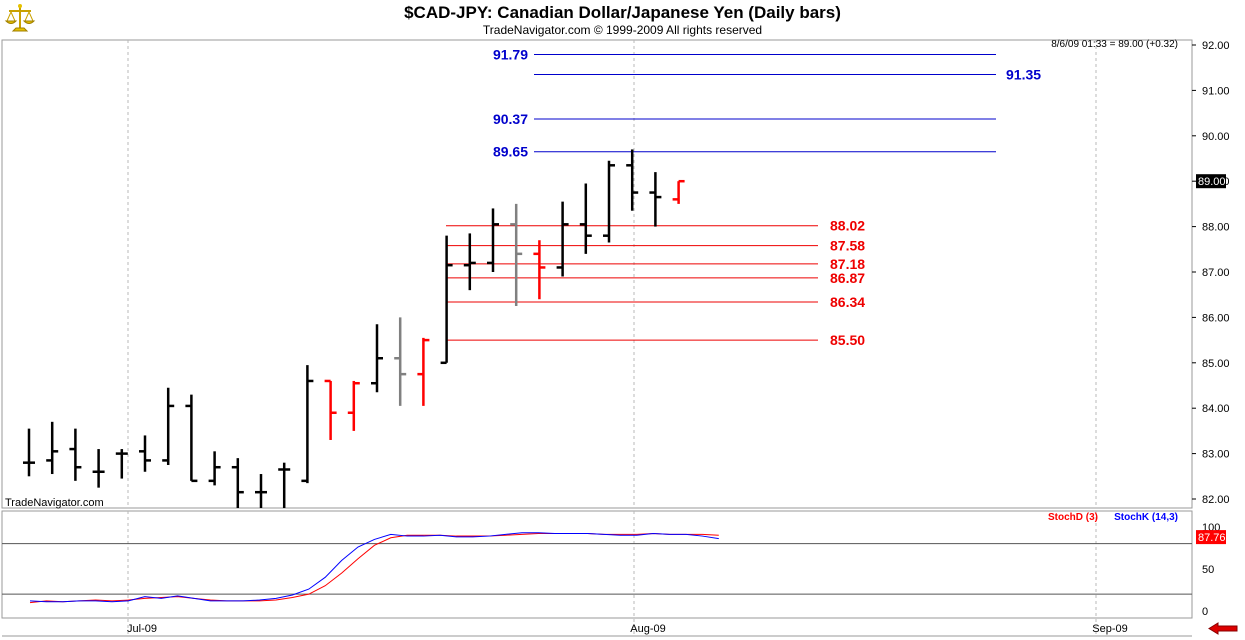 This screenshot has width=1245, height=640. I want to click on support-label: 86.34, so click(847, 302).